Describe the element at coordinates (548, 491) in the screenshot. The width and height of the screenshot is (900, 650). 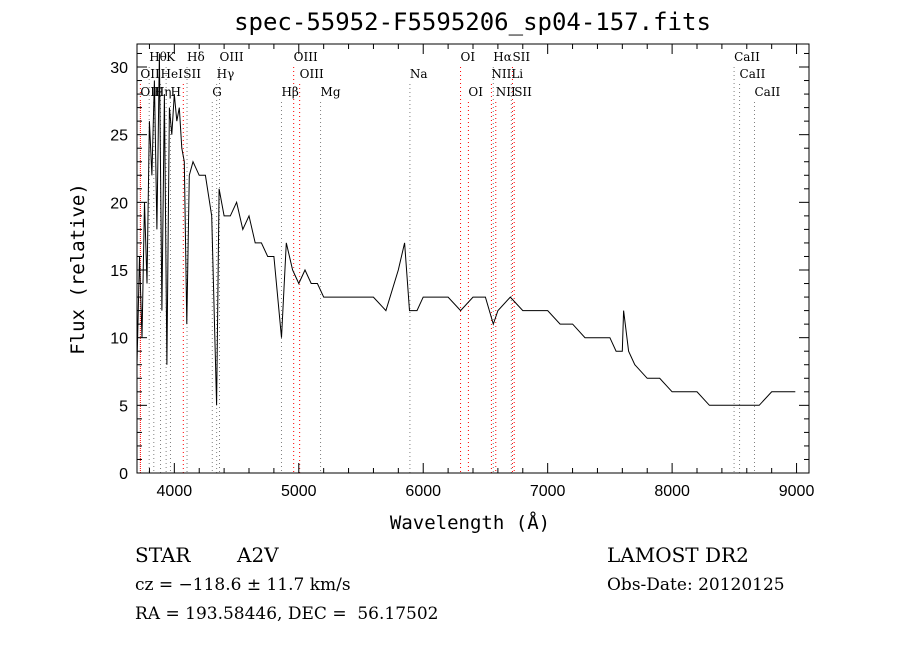
I see `tick-label: 7000` at that location.